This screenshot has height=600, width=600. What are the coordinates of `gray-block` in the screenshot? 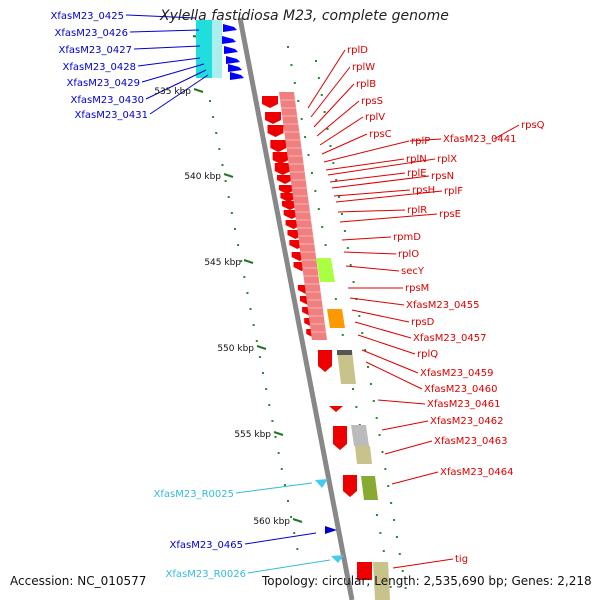 It's located at (360, 435).